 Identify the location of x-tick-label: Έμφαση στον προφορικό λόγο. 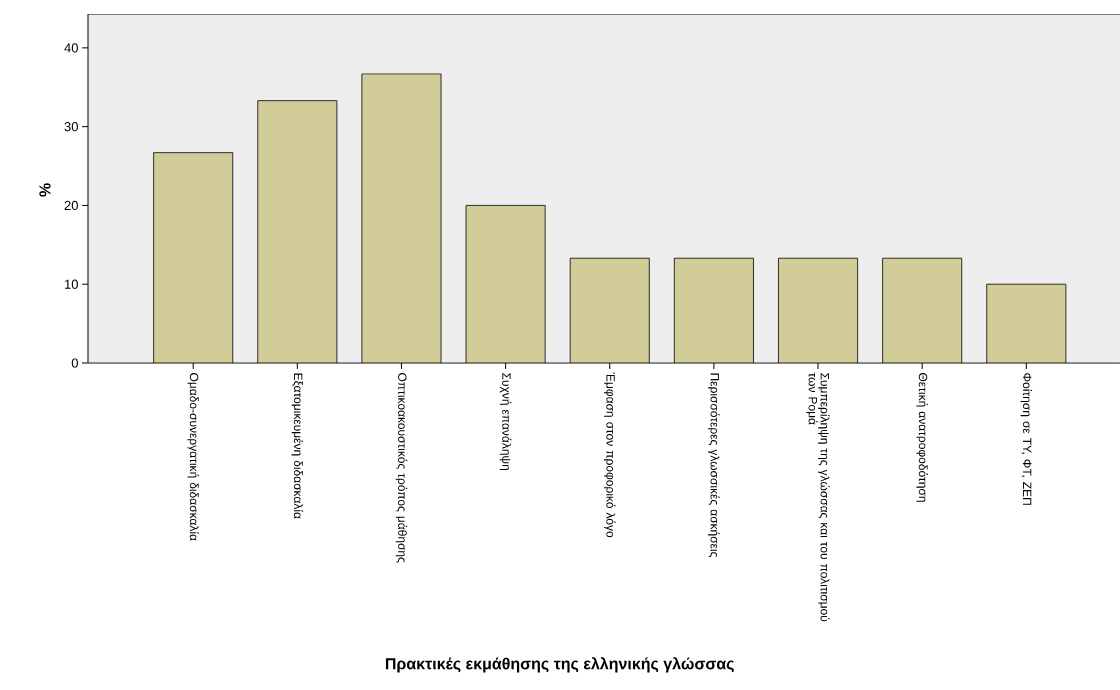
(609, 455).